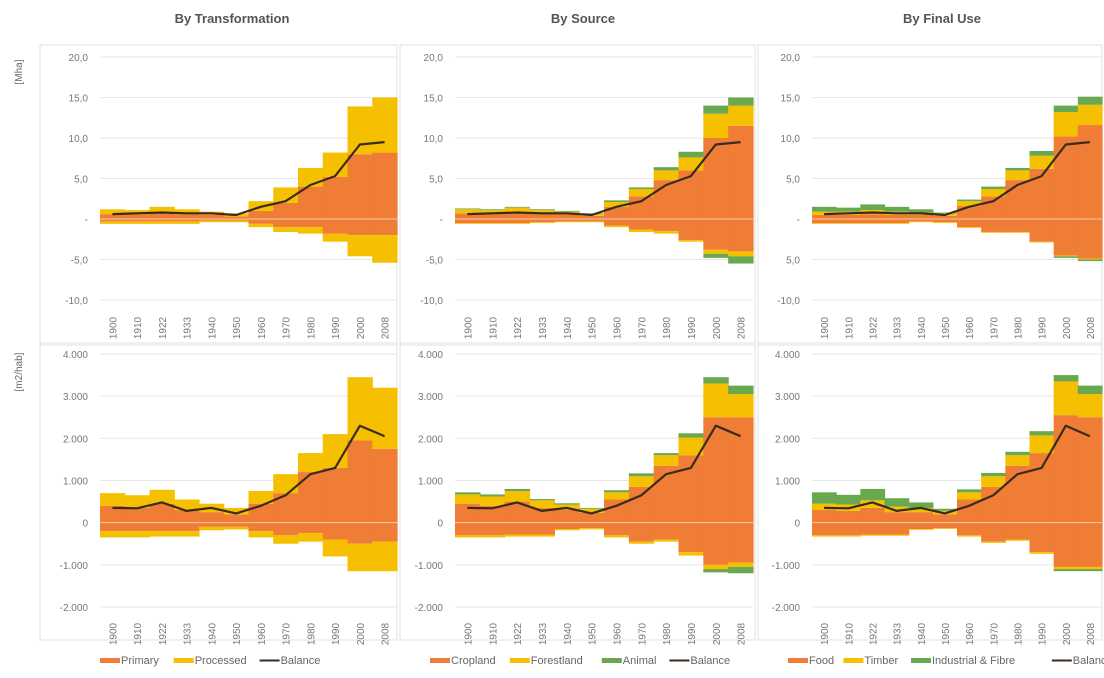 This screenshot has height=678, width=1104. Describe the element at coordinates (430, 439) in the screenshot. I see `y-tick-label: 2.000` at that location.